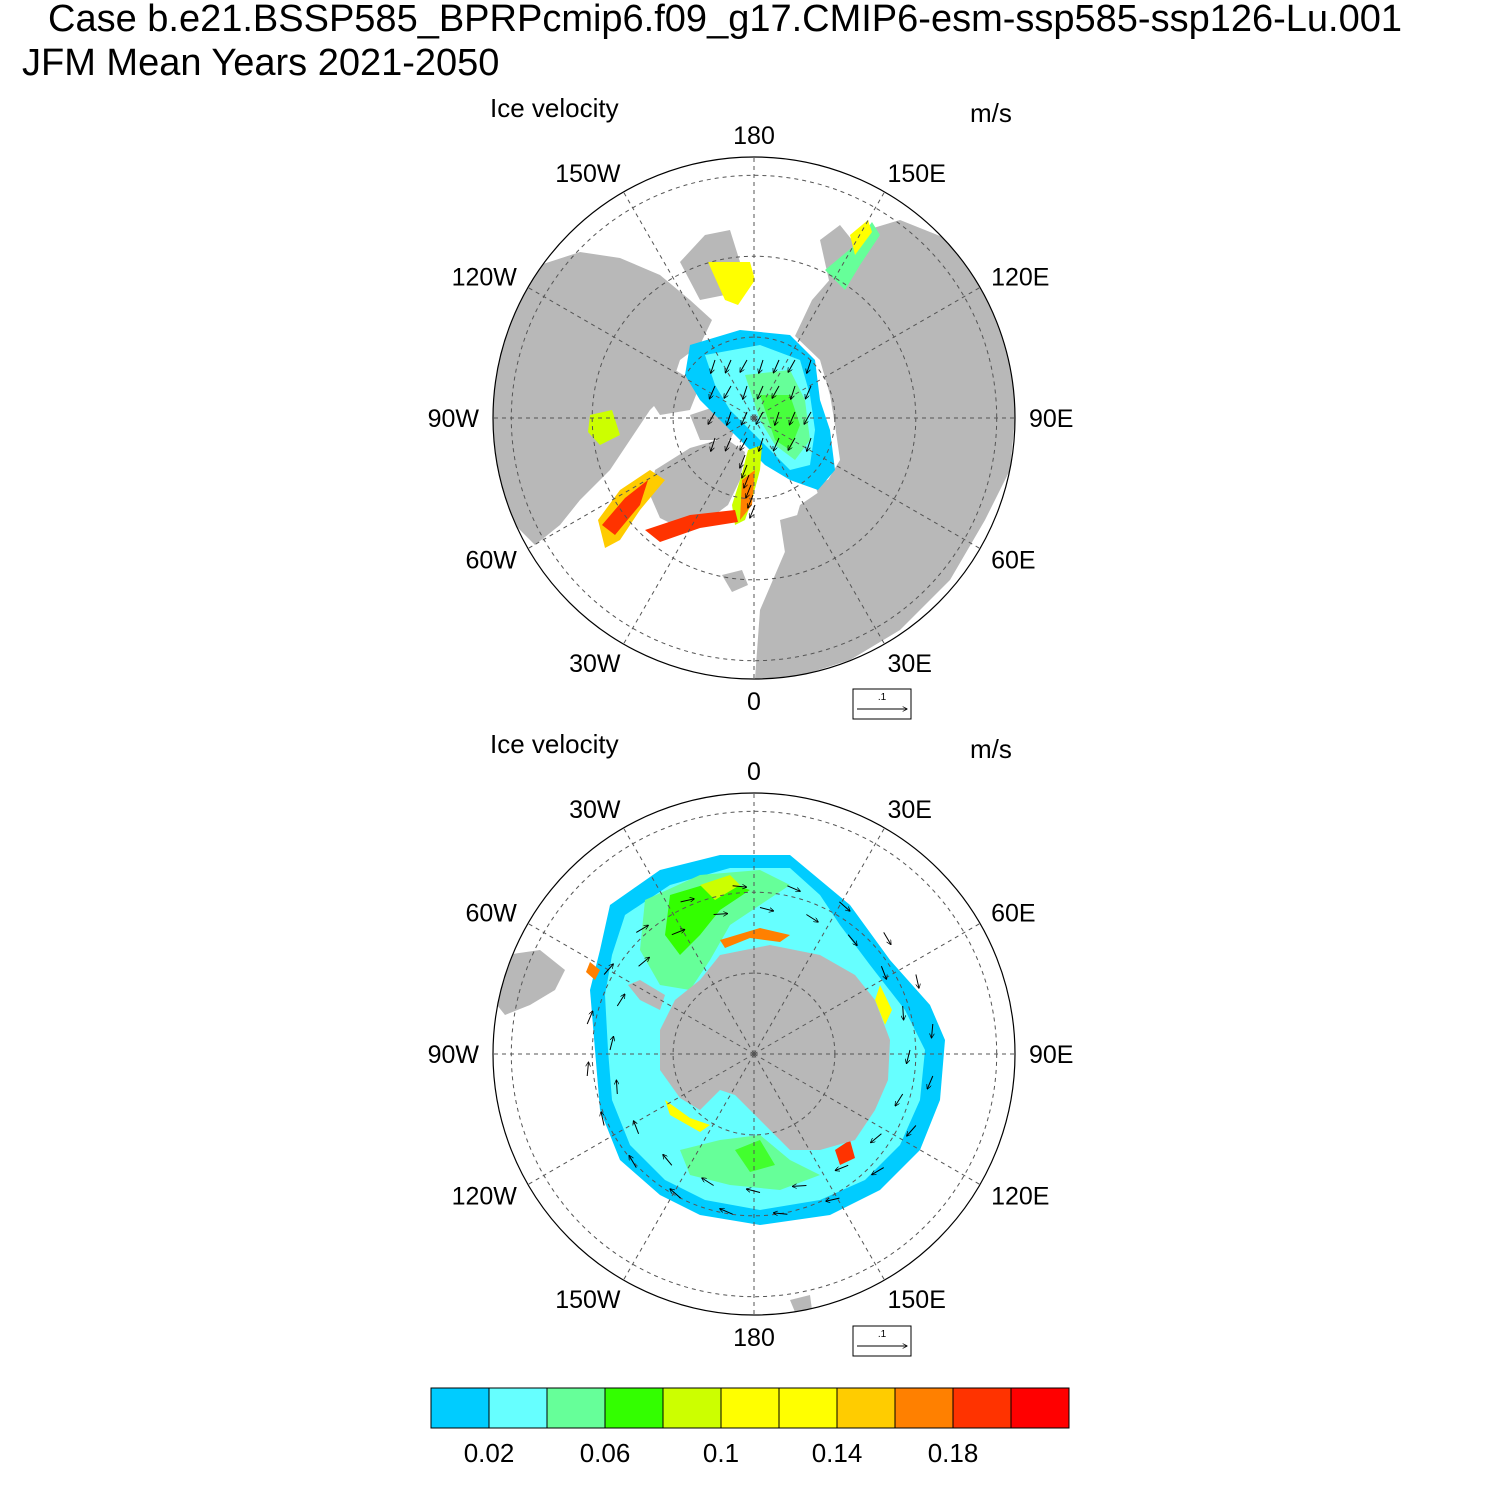 This screenshot has width=1500, height=1500. What do you see at coordinates (1013, 914) in the screenshot?
I see `sh-lon-label: 60E` at bounding box center [1013, 914].